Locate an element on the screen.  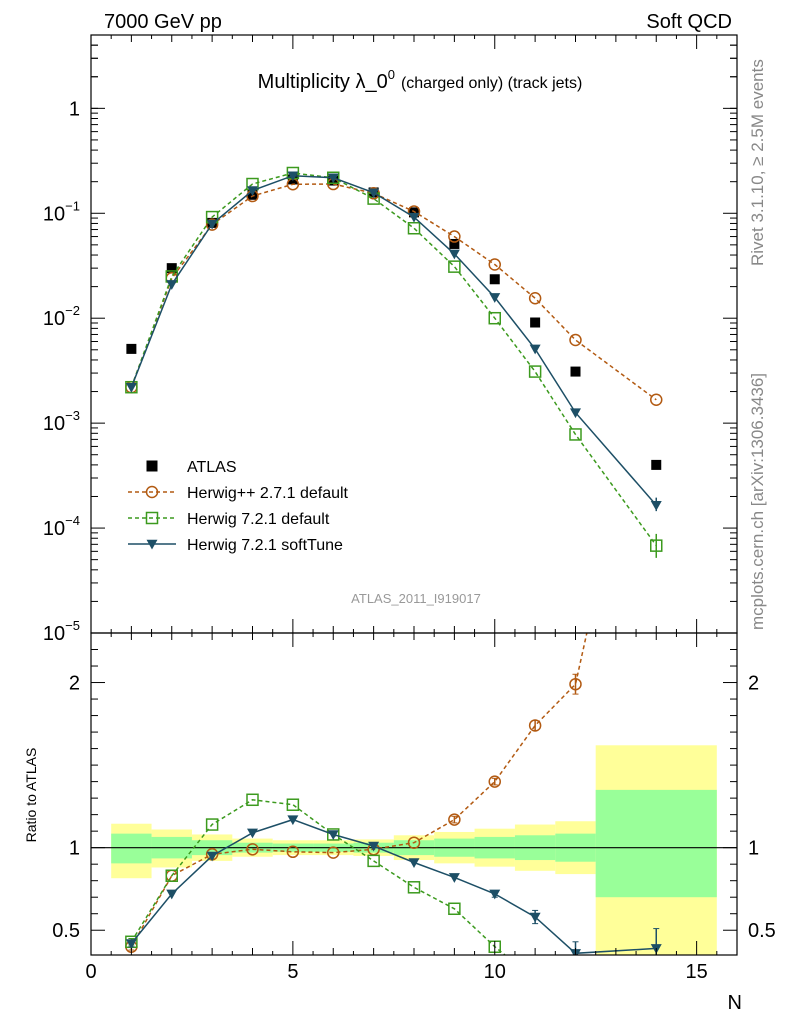
legend-label: Herwig 7.2.1 default is located at coordinates (258, 519).